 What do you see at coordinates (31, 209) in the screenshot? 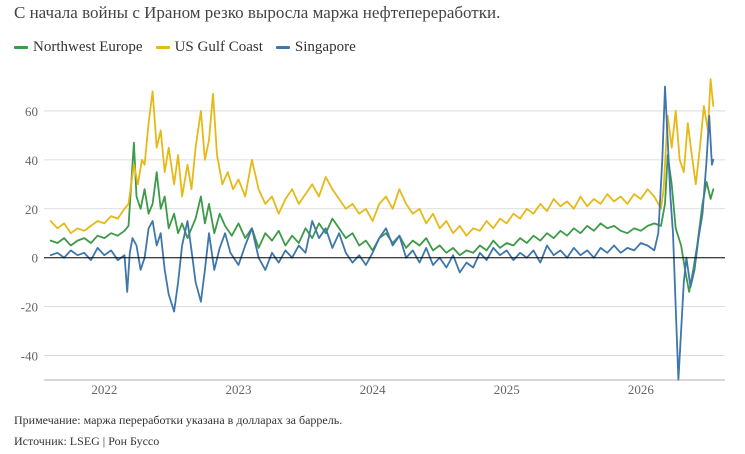
I see `y-tick-label: 20` at bounding box center [31, 209].